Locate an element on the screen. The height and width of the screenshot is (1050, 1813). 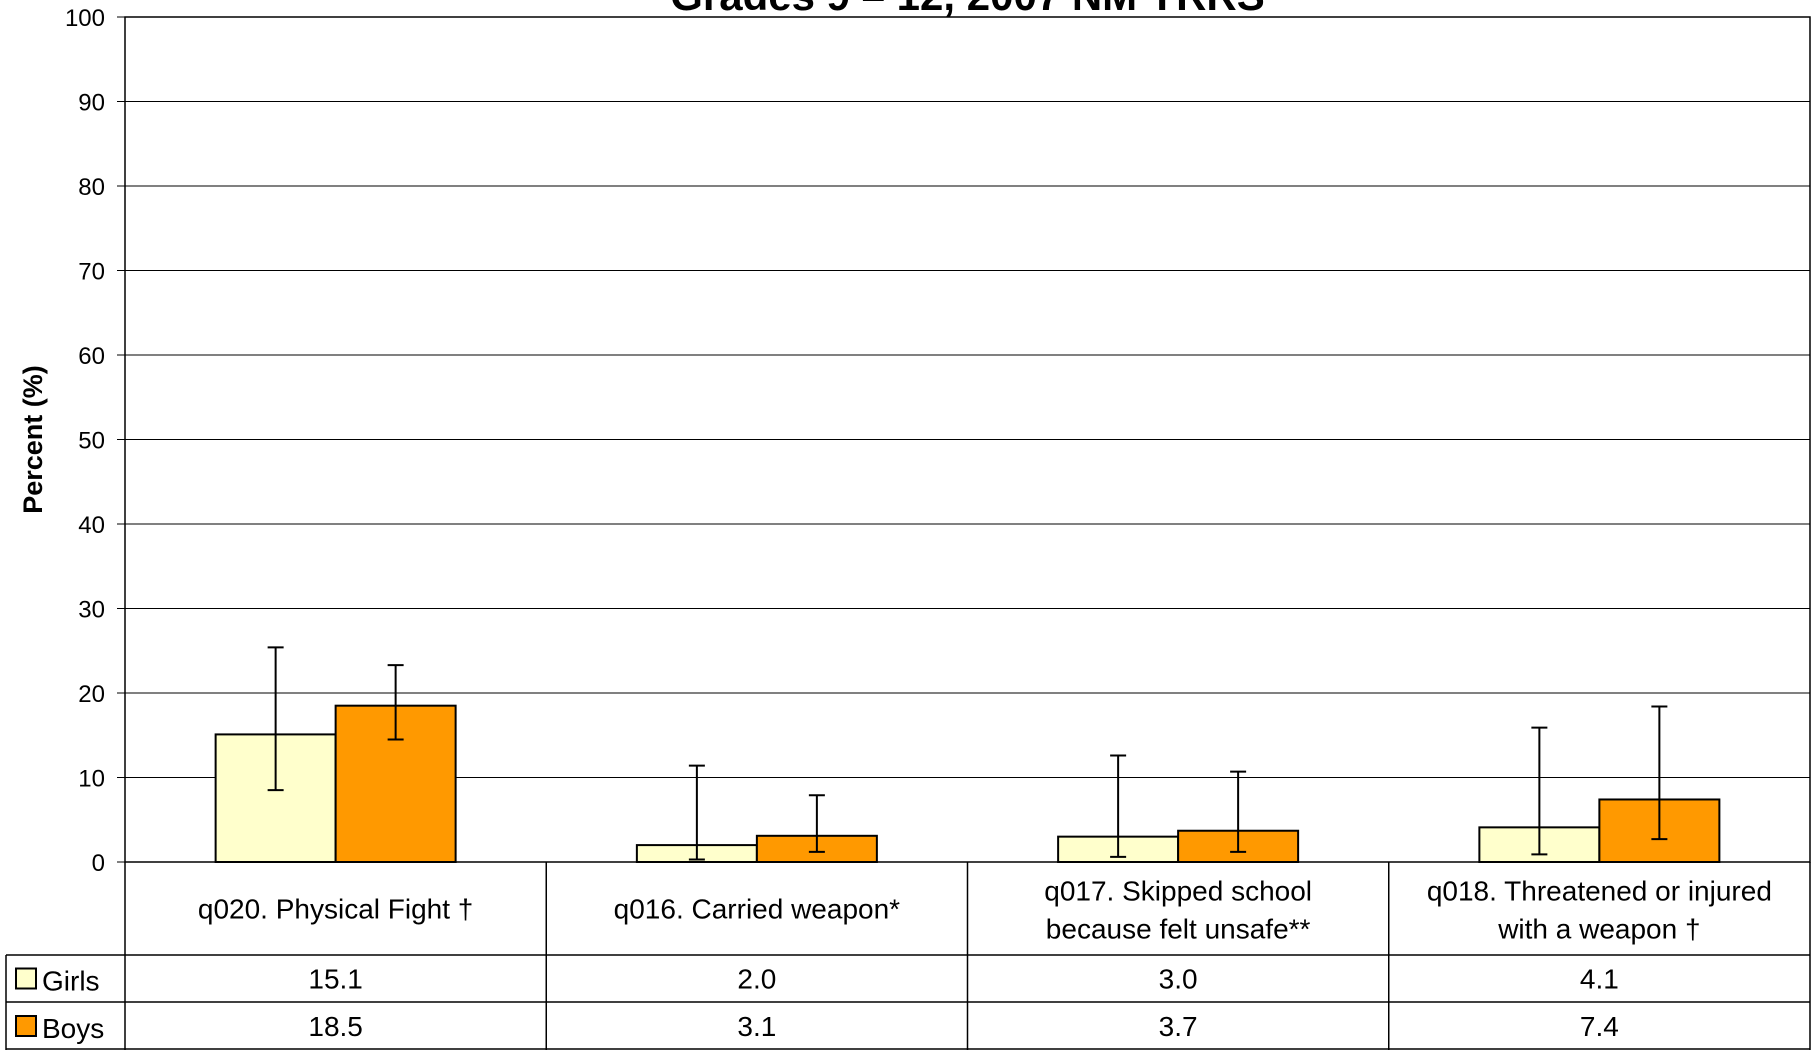
category-label: q020. Physical Fight † is located at coordinates (336, 909).